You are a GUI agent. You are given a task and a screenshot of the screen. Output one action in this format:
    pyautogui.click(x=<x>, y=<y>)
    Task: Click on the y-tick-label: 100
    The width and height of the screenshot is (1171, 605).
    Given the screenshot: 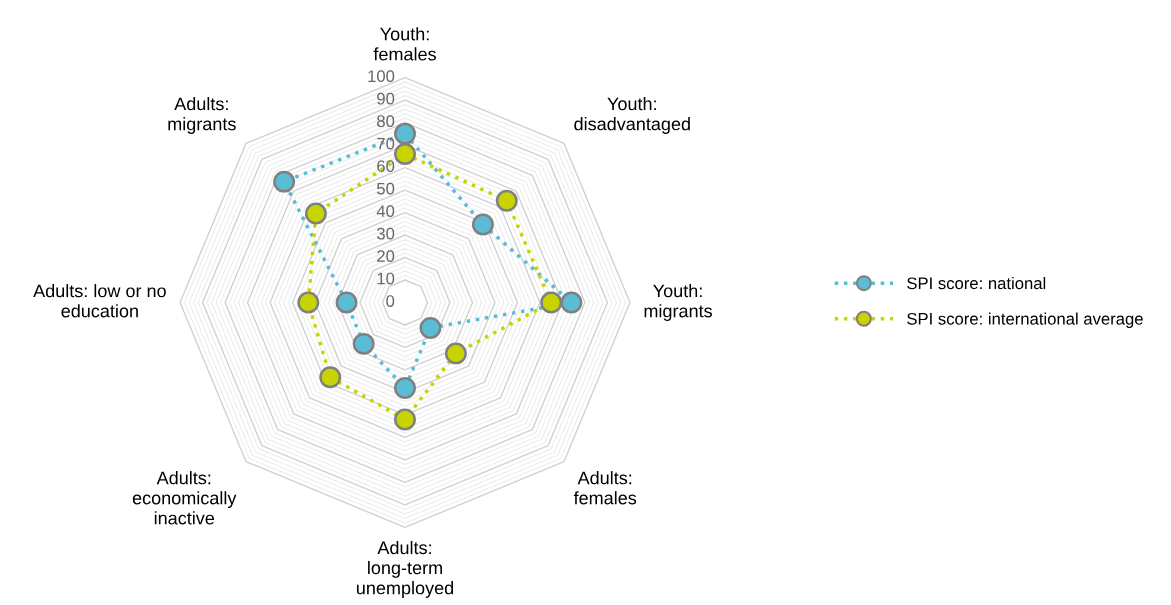 What is the action you would take?
    pyautogui.click(x=381, y=76)
    